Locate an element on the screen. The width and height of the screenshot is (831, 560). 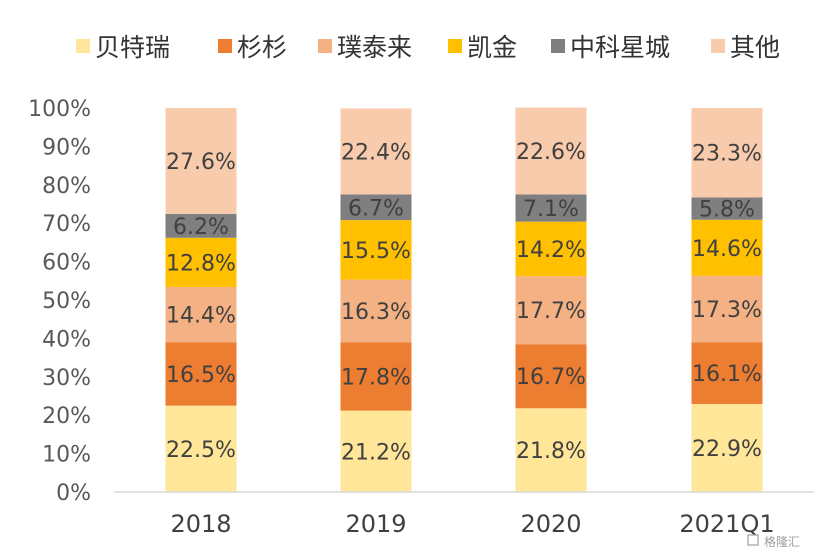
data-label: 14.4% is located at coordinates (201, 316).